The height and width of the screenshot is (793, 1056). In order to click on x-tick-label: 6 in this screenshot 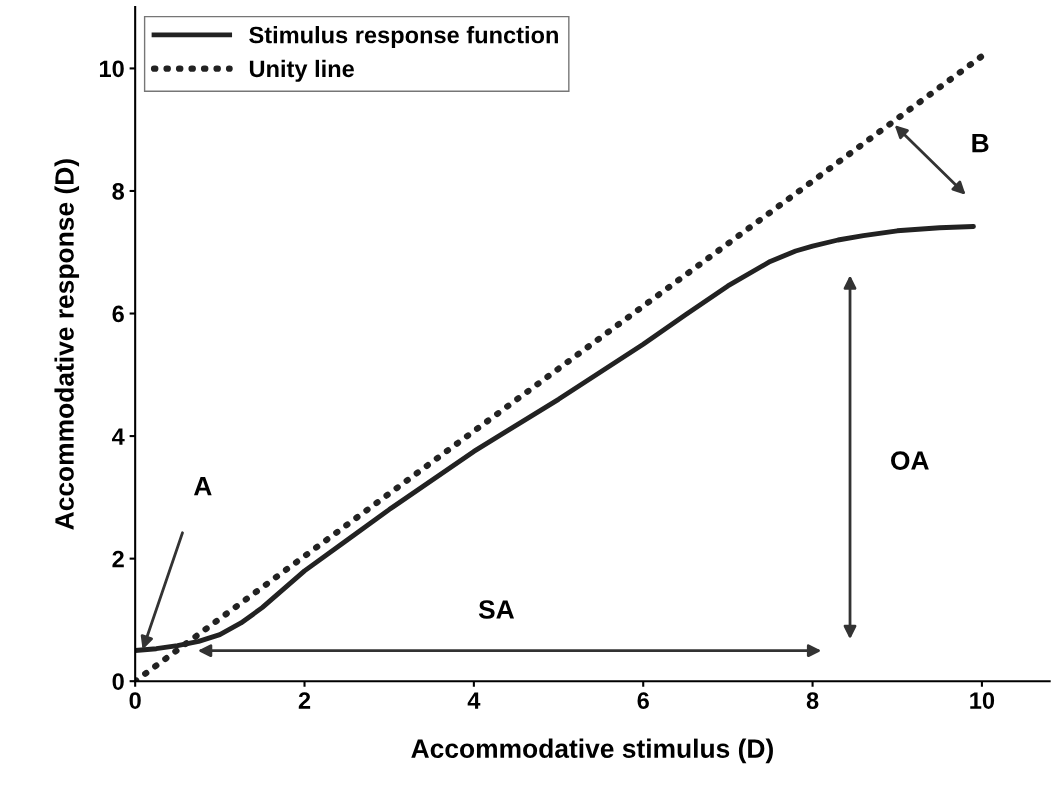, I will do `click(643, 700)`.